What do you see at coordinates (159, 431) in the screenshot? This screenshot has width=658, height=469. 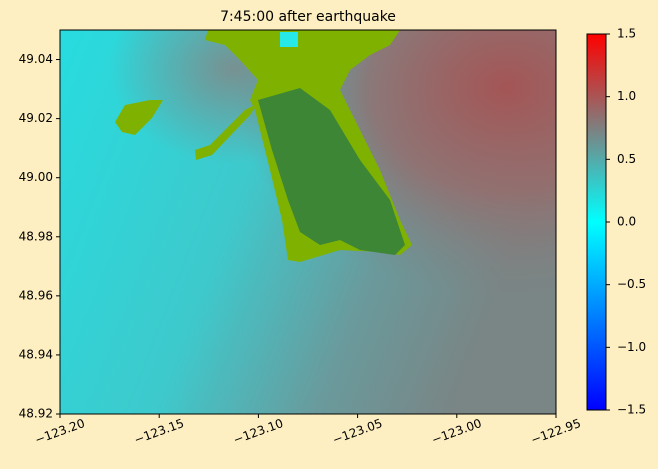 I see `x-tick-label: −123.15` at bounding box center [159, 431].